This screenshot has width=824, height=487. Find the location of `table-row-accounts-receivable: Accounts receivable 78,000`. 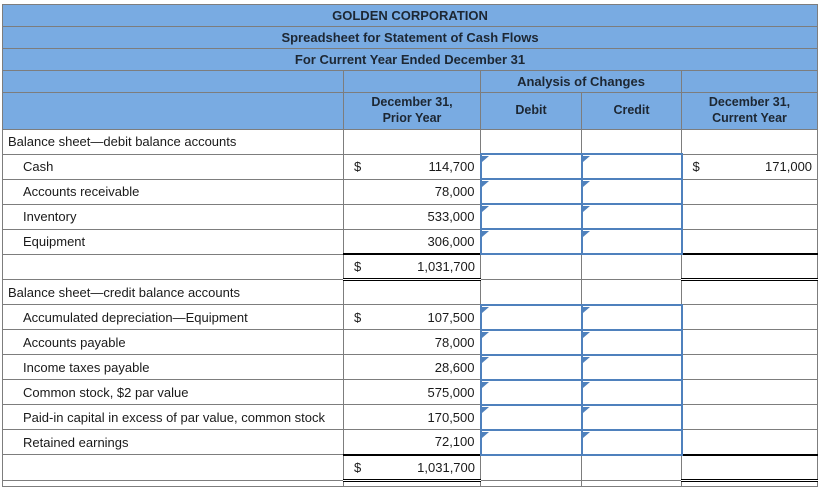

table-row-accounts-receivable: Accounts receivable 78,000 is located at coordinates (410, 191).